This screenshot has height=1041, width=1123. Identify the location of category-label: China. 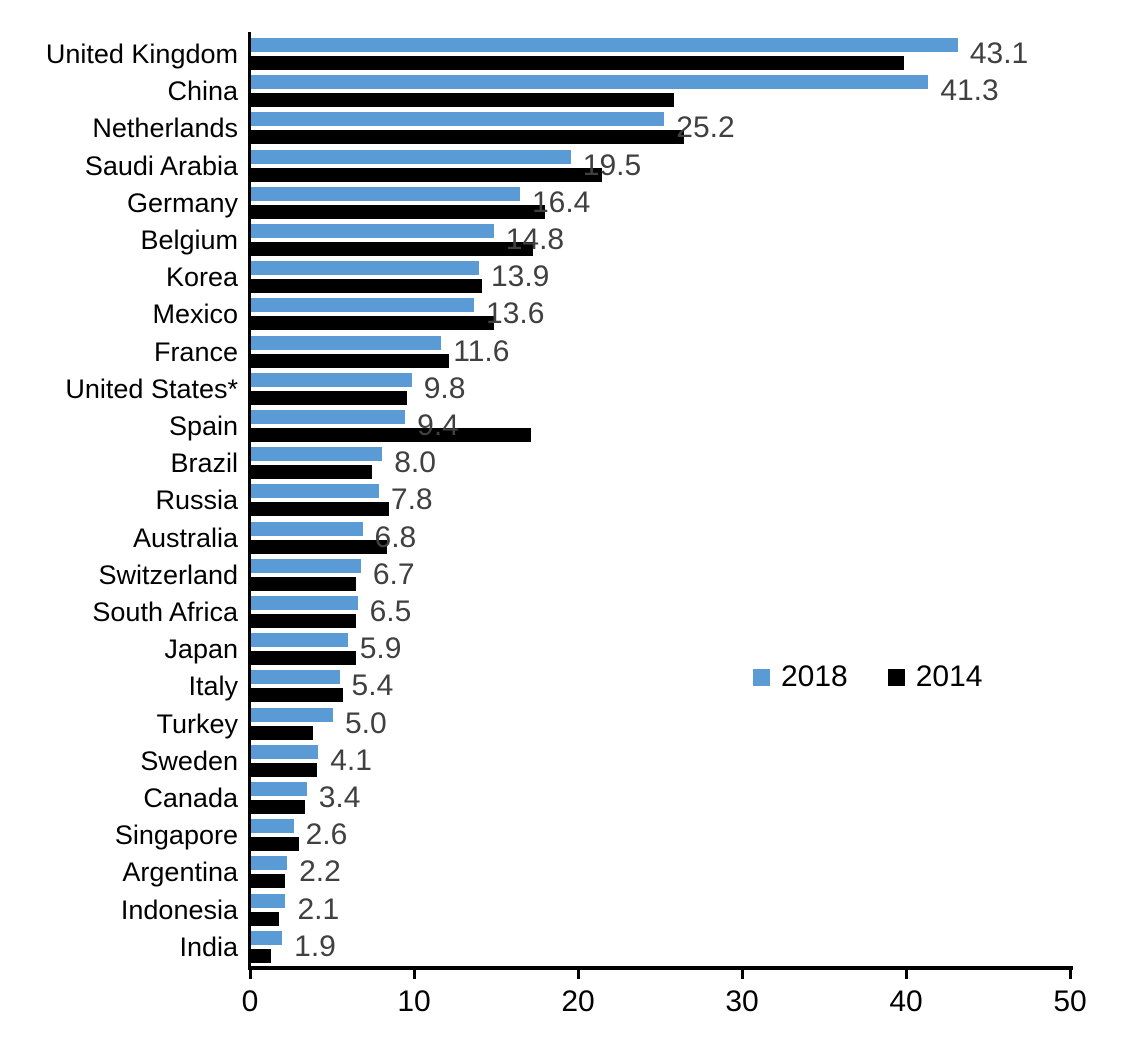
(202, 91).